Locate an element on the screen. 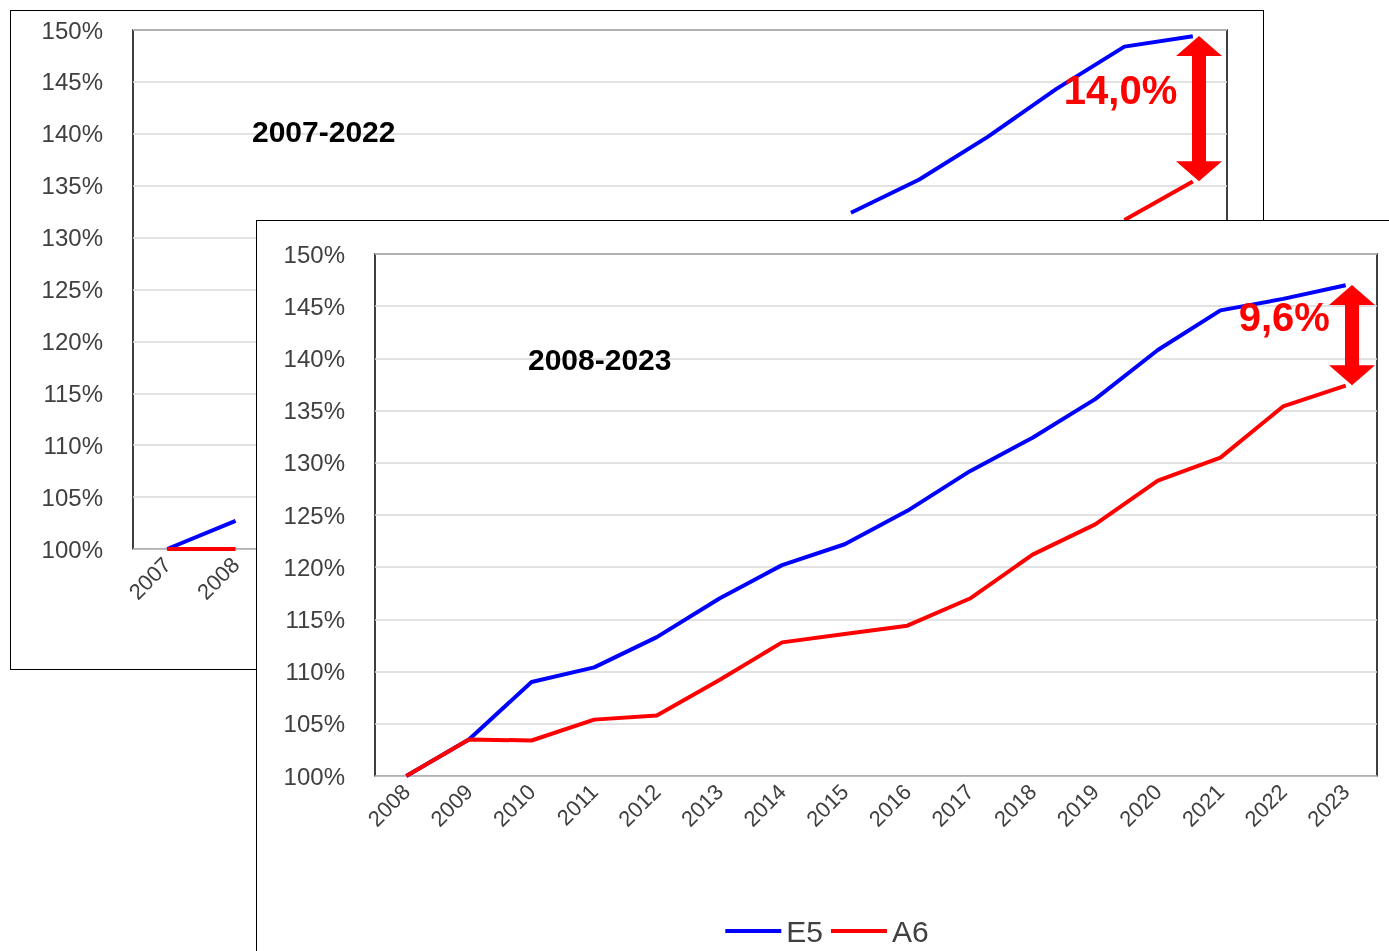  annotation: 9,6% is located at coordinates (1284, 317).